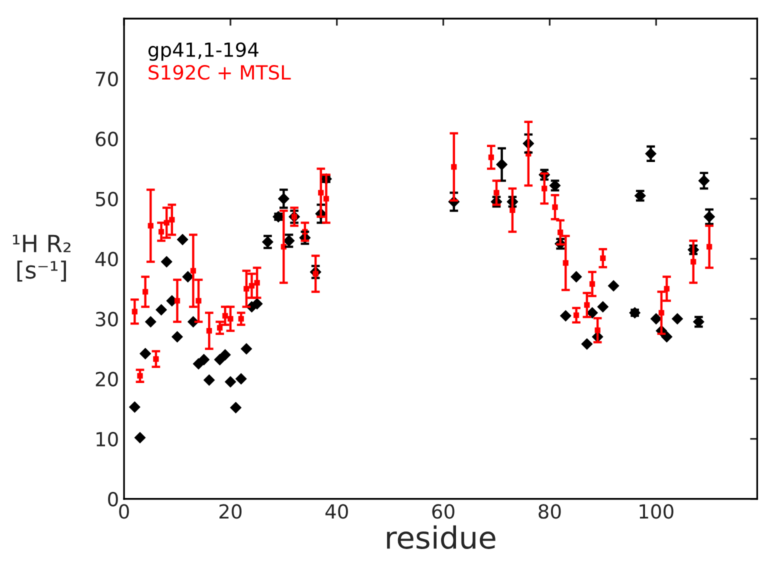  I want to click on y-tick-label: 50, so click(107, 199).